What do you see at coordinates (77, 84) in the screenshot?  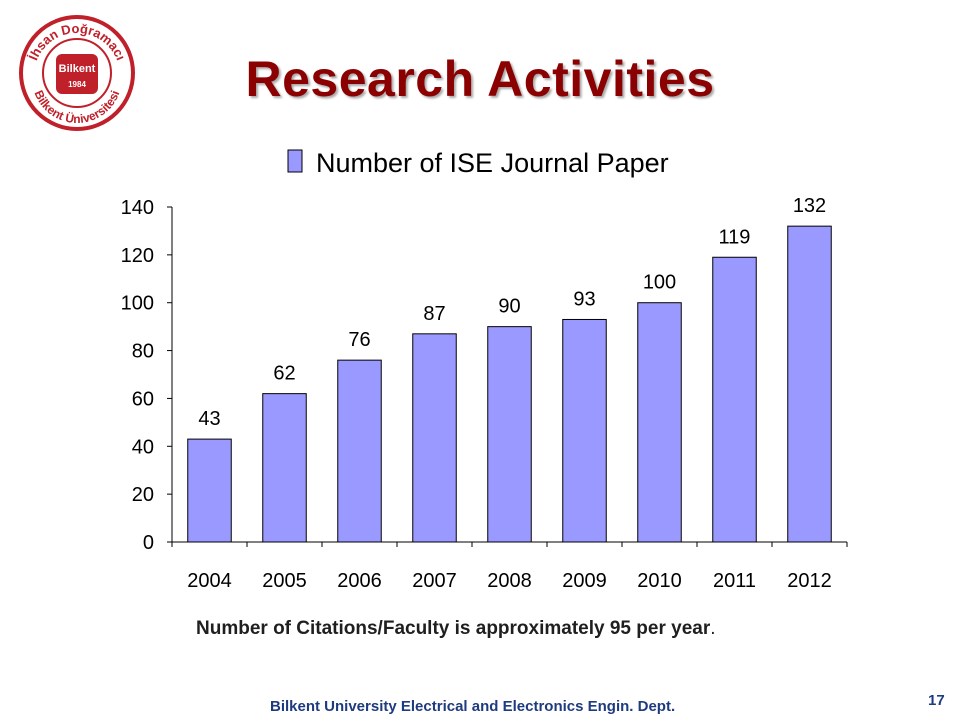 I see `logo-year: 1984` at bounding box center [77, 84].